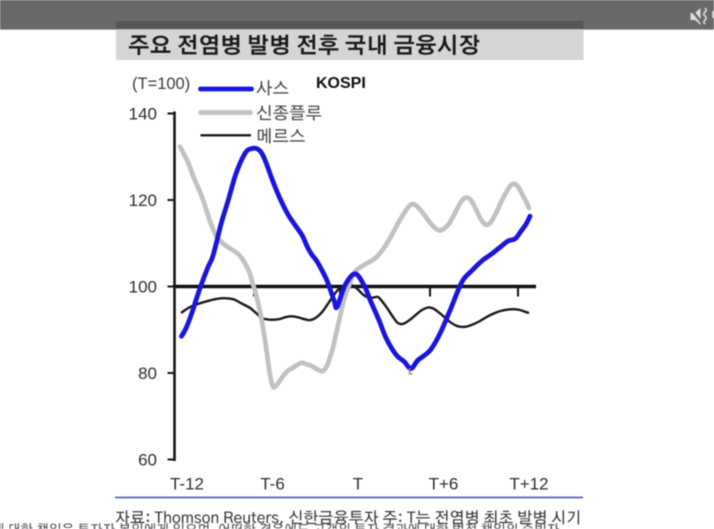  Describe the element at coordinates (147, 460) in the screenshot. I see `svg-text: 60` at that location.